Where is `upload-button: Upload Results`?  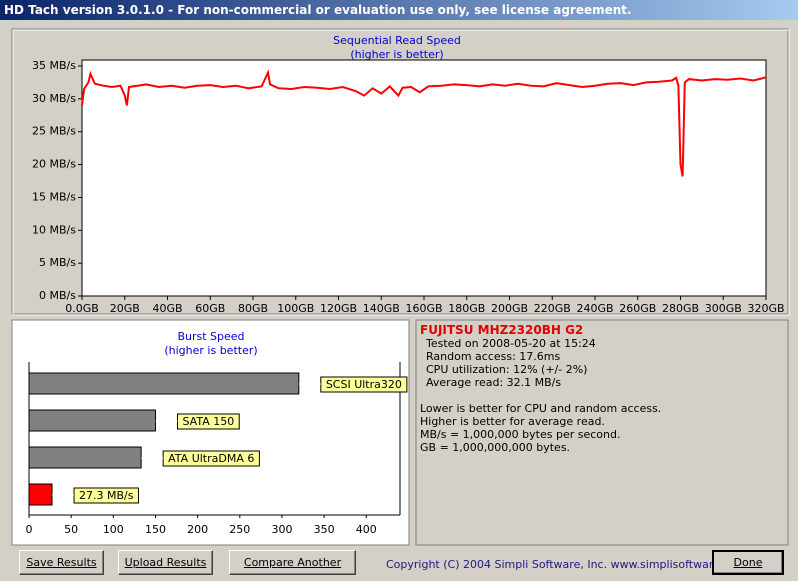 upload-button: Upload Results is located at coordinates (165, 562).